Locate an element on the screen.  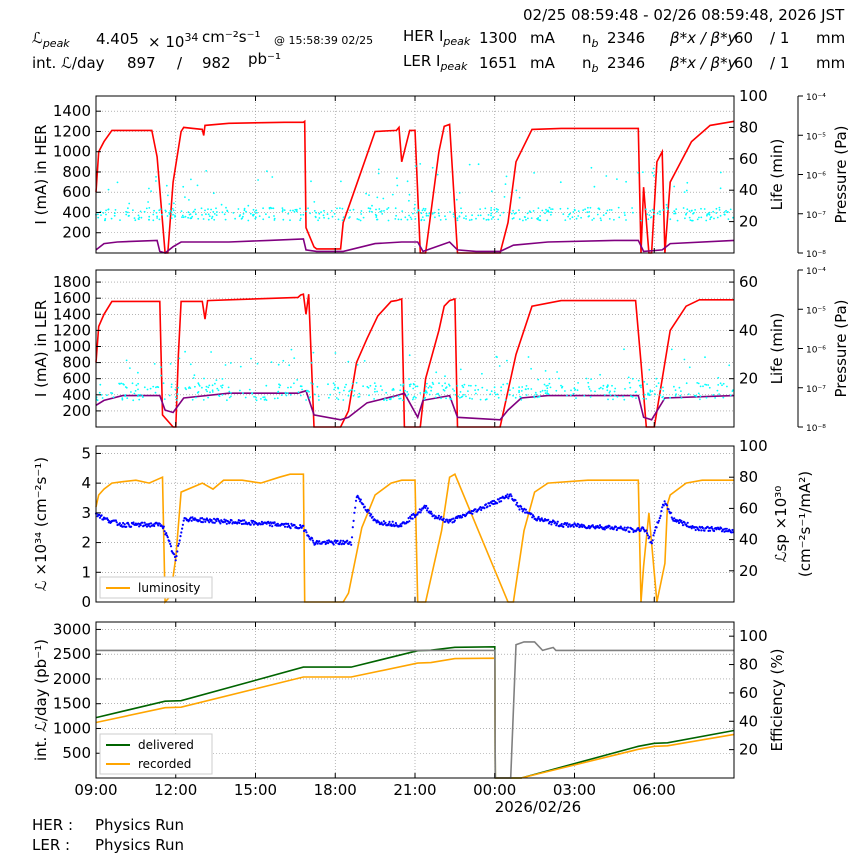
ytick-label: 1800 is located at coordinates (72, 282).